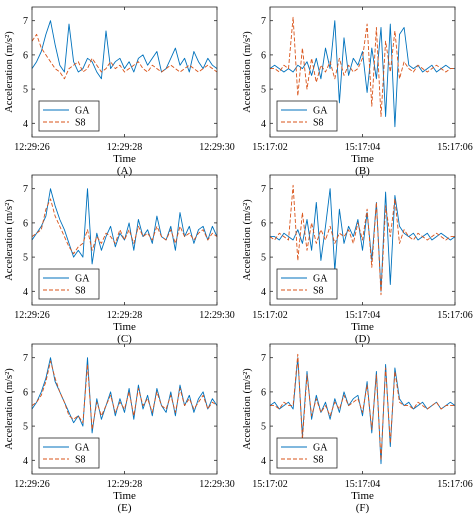  Describe the element at coordinates (263, 55) in the screenshot. I see `y-tick-label-b: 6` at that location.